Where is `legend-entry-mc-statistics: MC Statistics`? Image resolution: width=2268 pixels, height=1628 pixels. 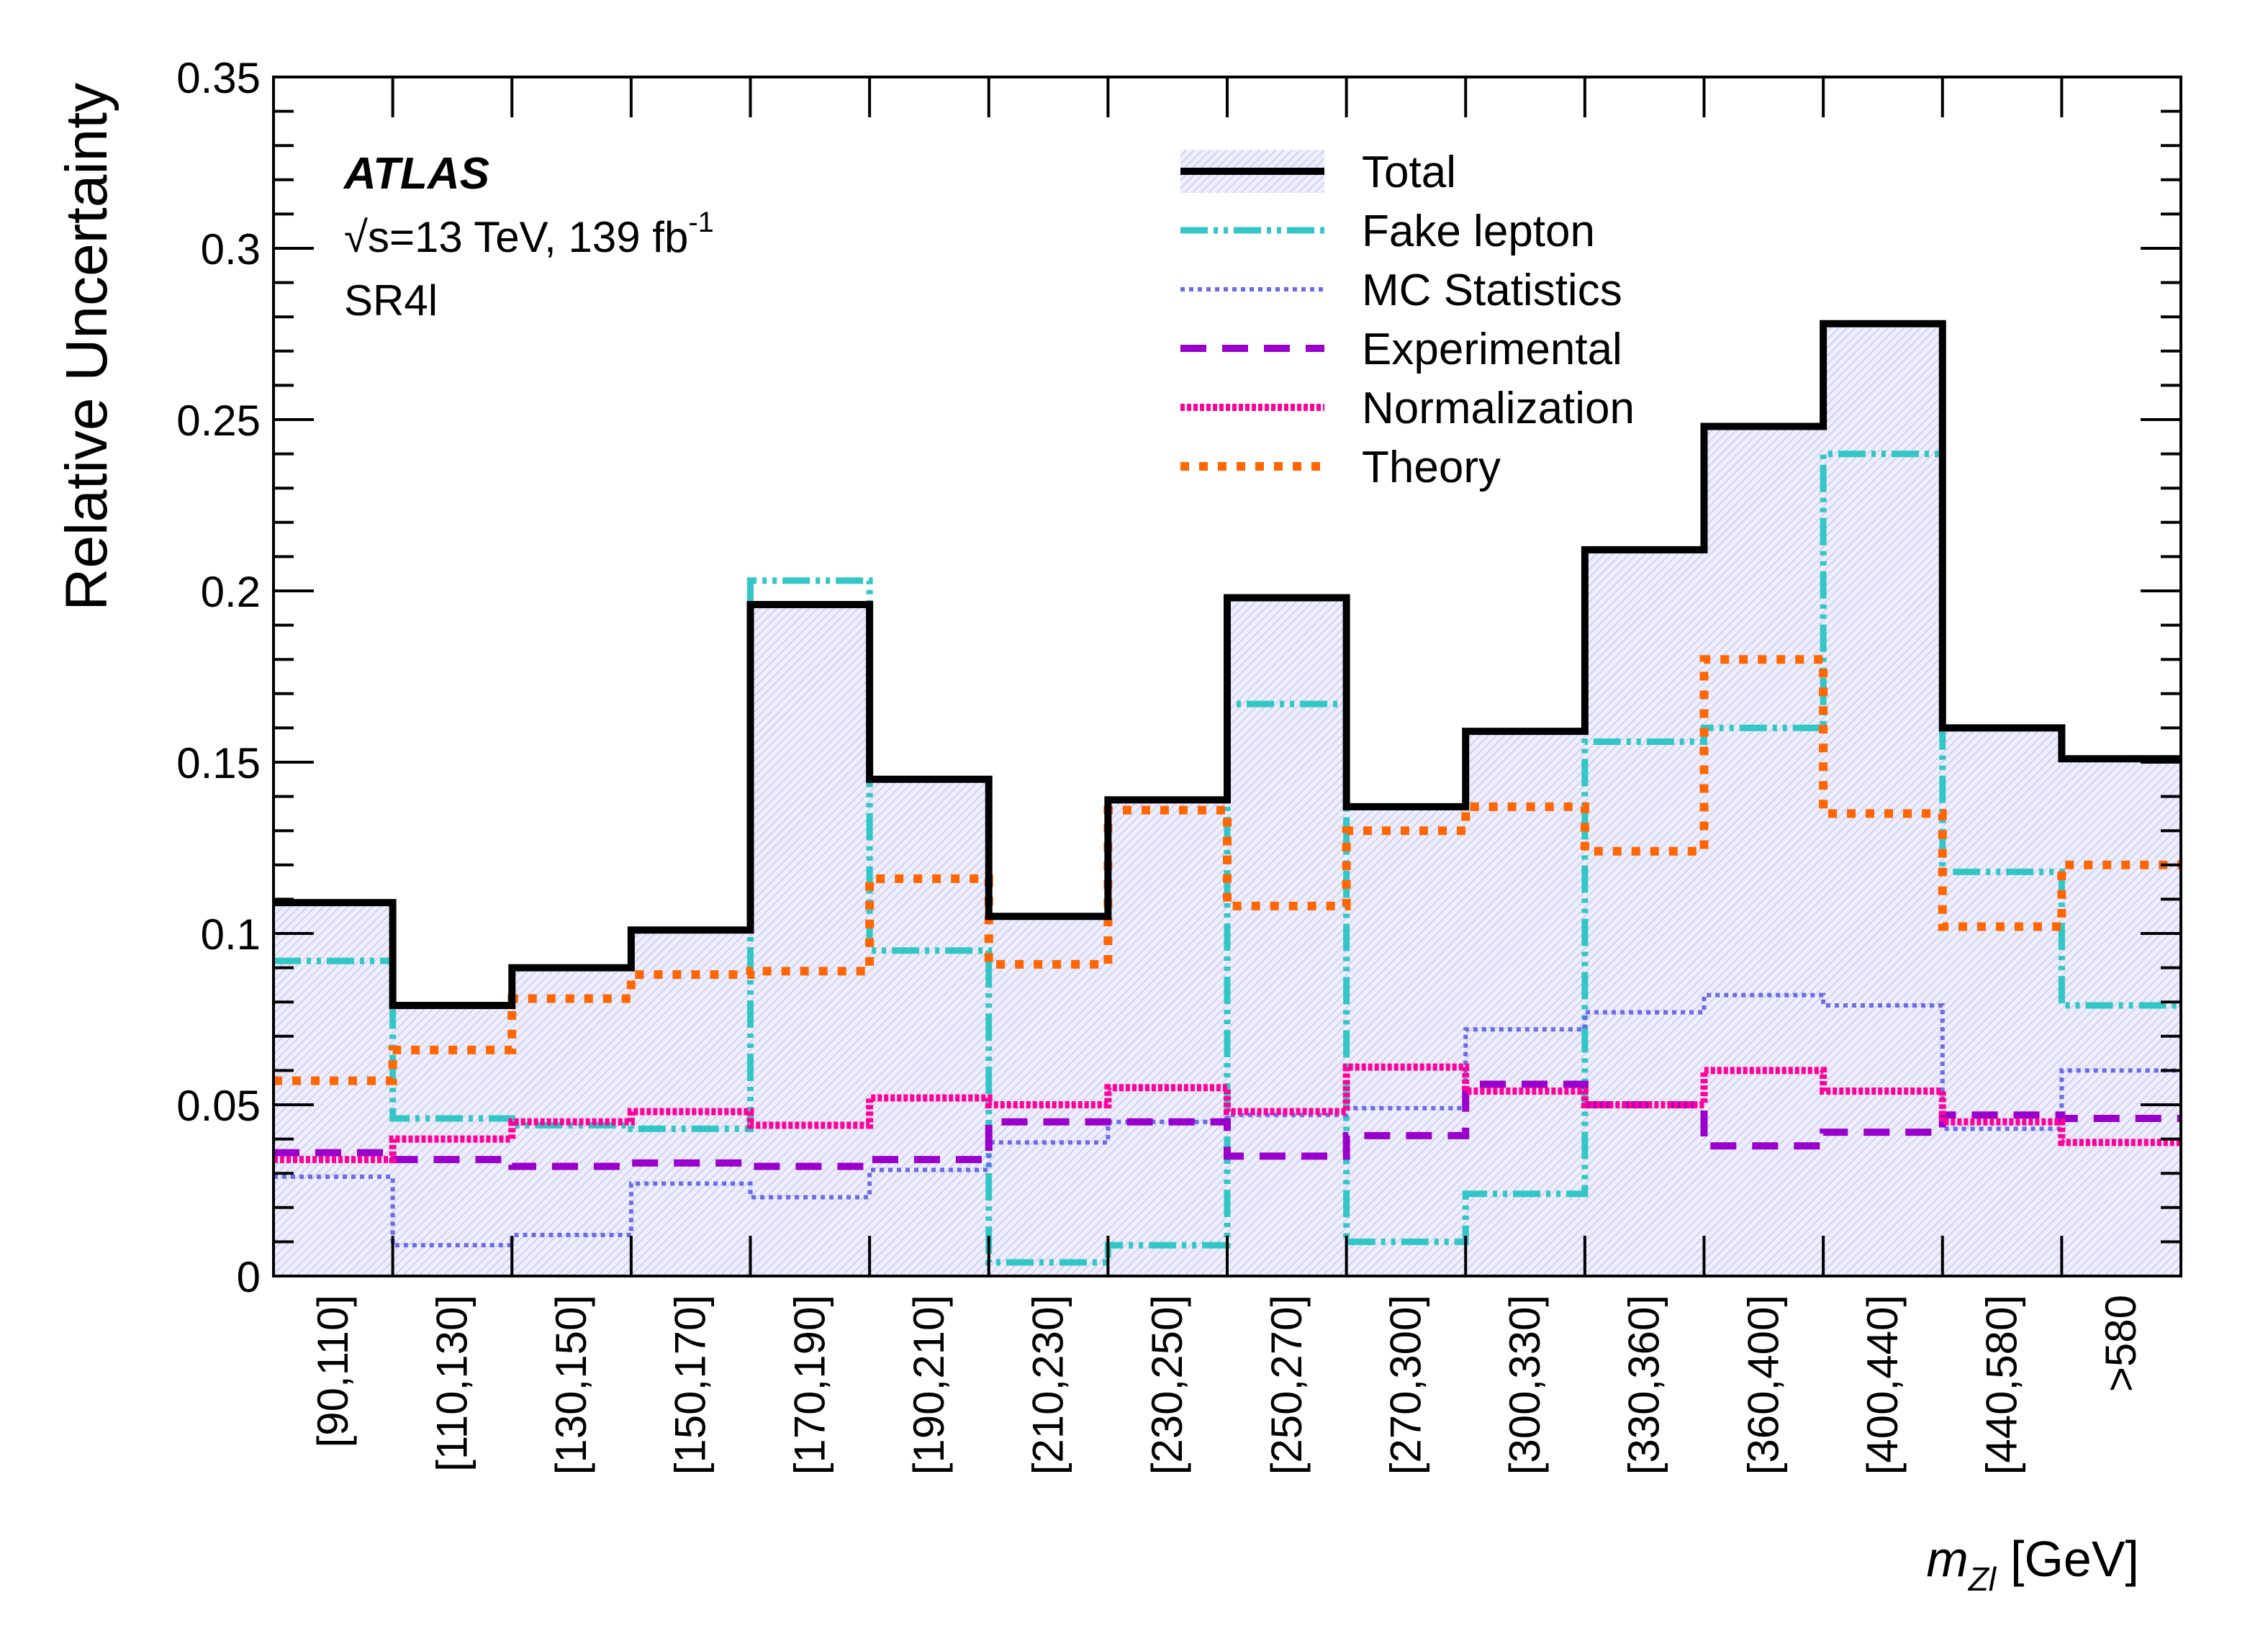 legend-entry-mc-statistics: MC Statistics is located at coordinates (1401, 290).